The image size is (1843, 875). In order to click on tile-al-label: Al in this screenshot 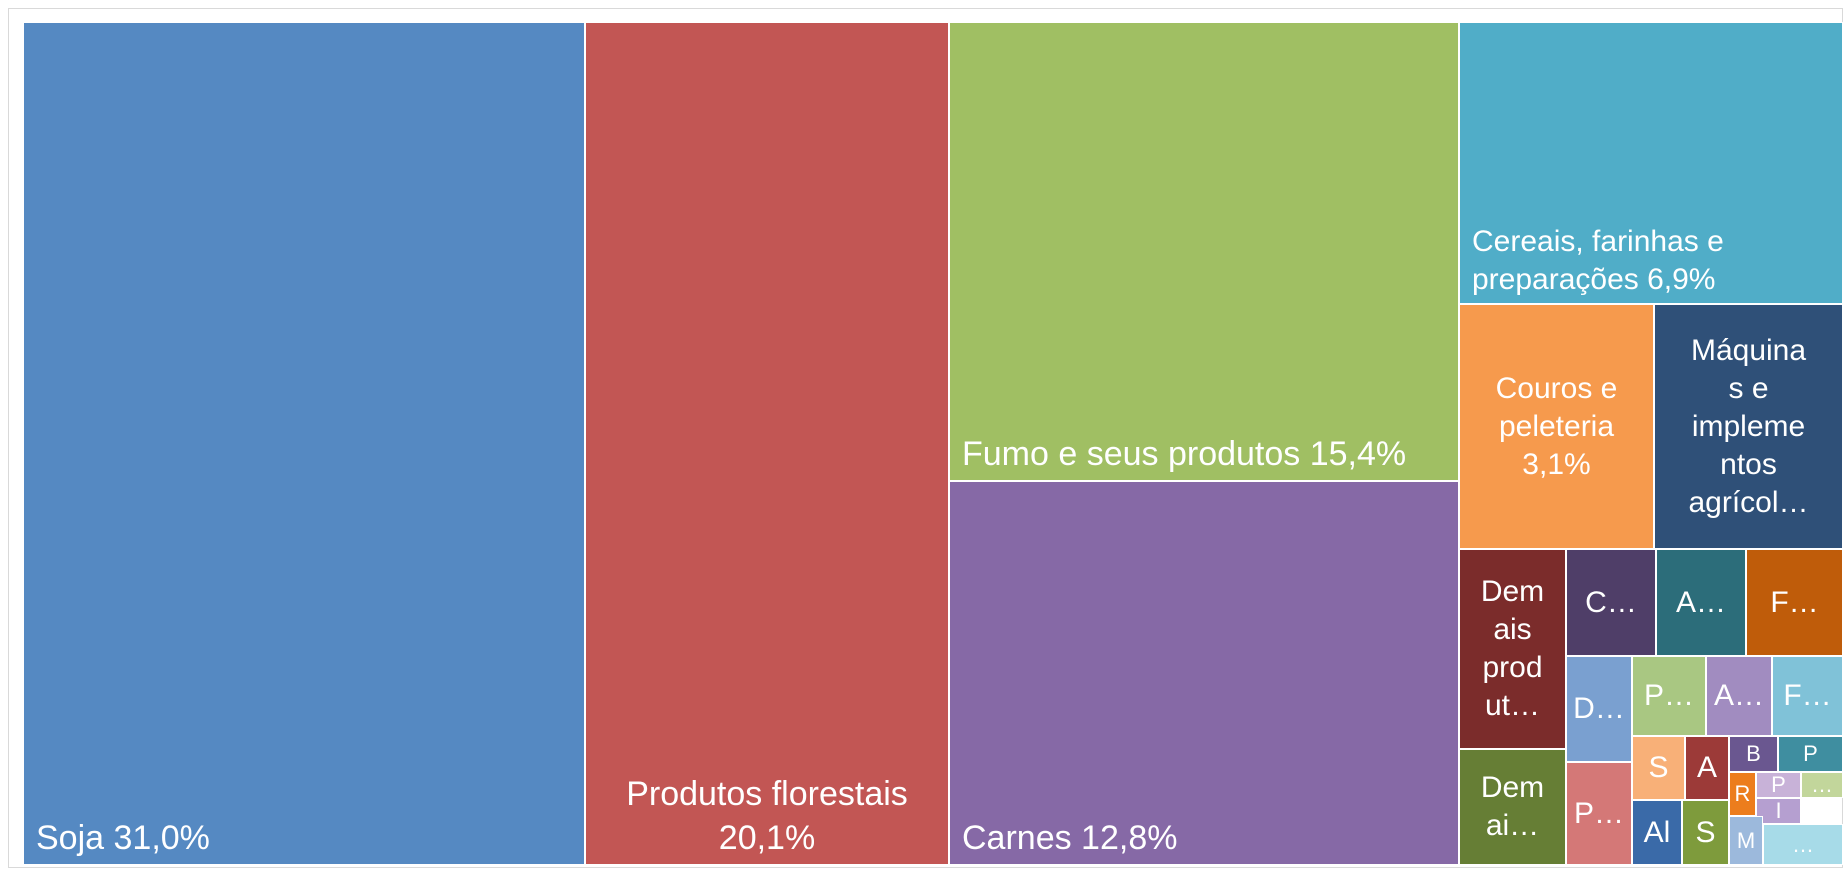, I will do `click(1657, 832)`.